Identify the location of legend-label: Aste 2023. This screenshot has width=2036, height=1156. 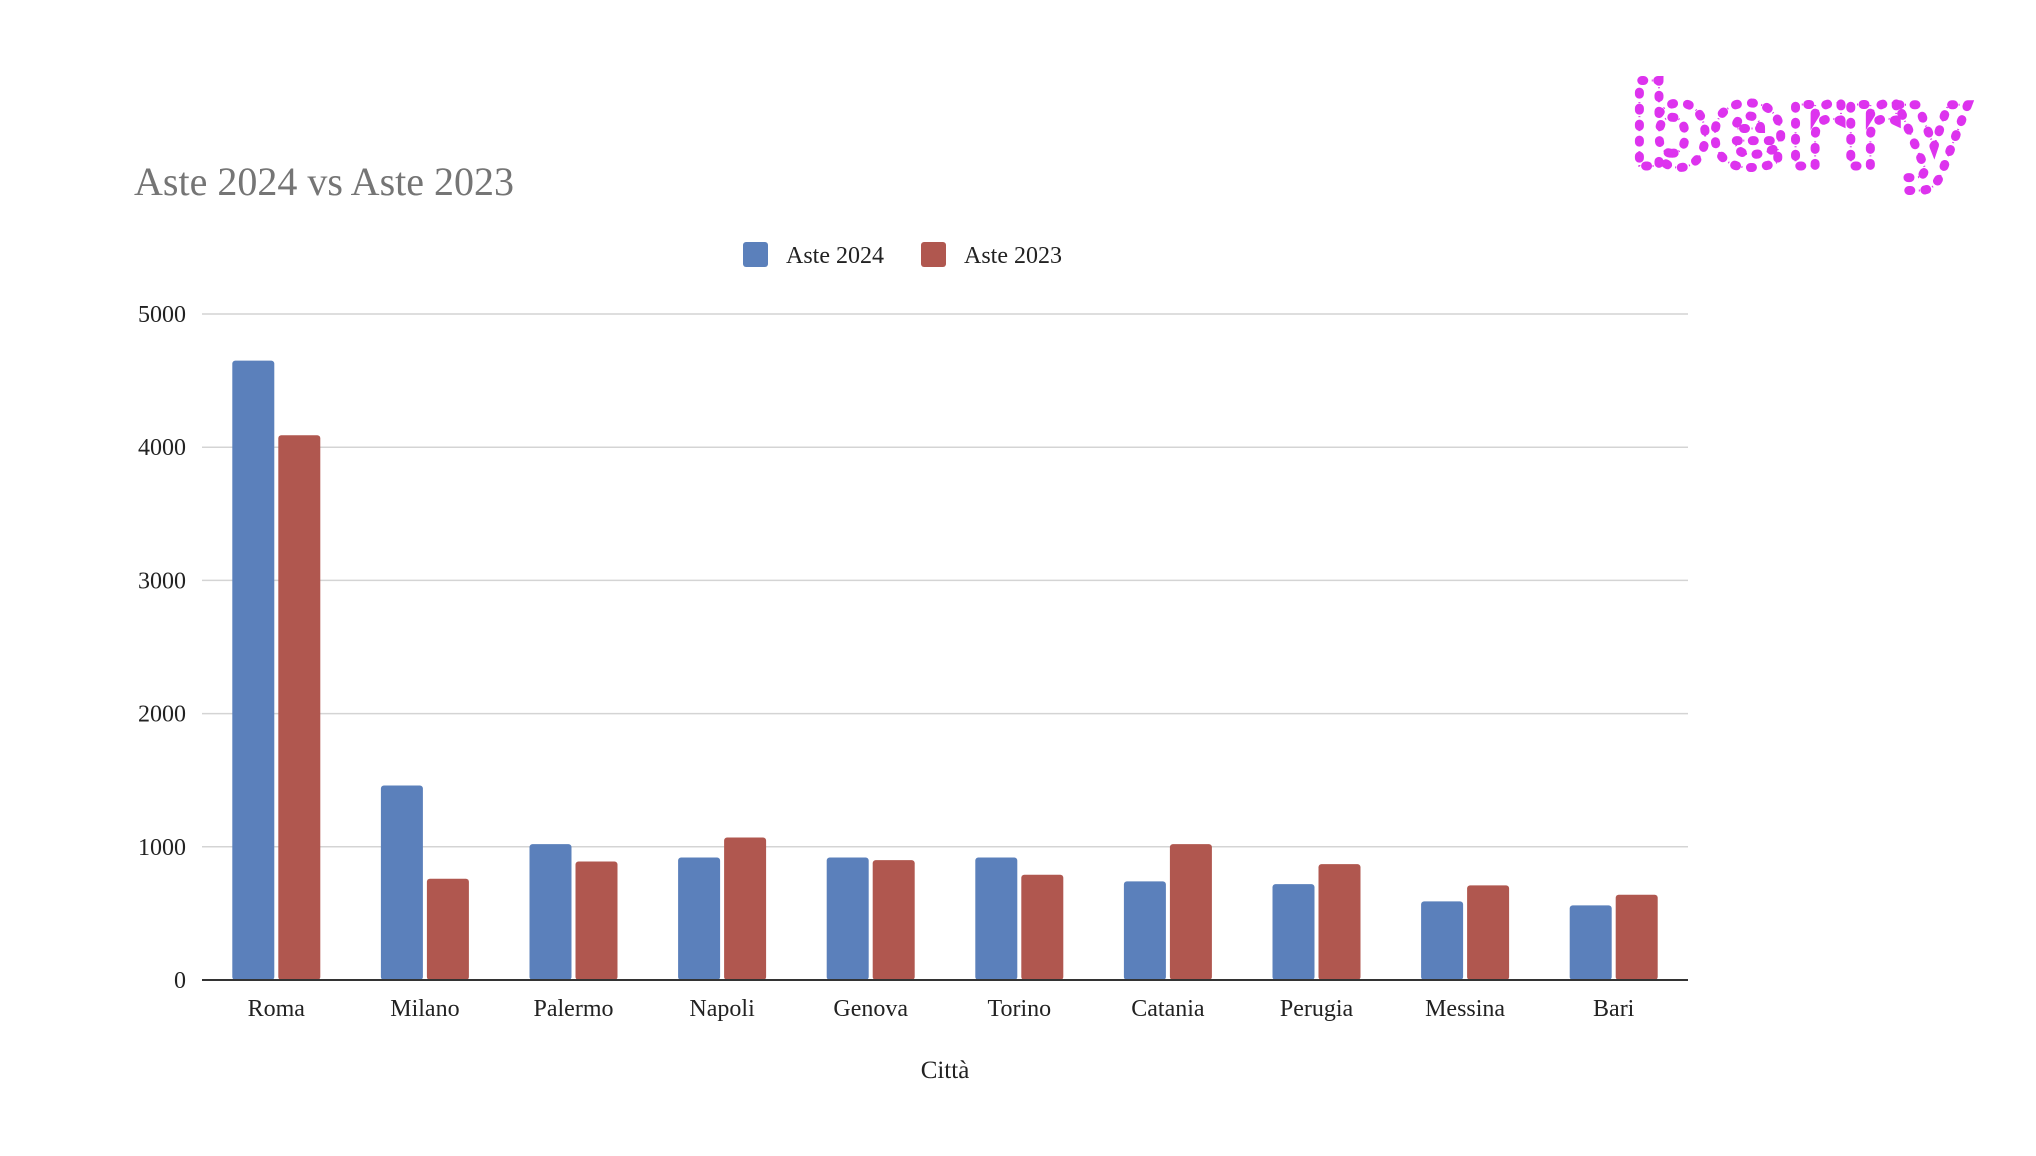
(1013, 256).